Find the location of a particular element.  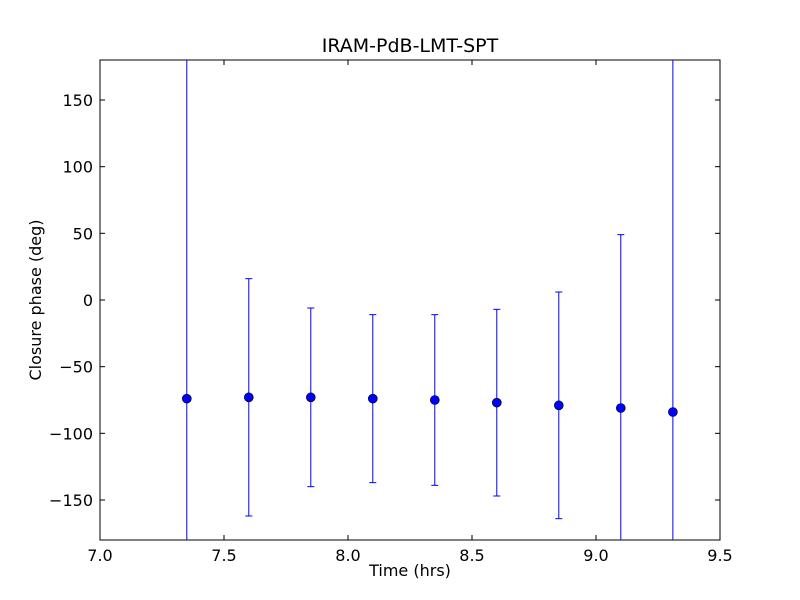

y-tick-label: −150 is located at coordinates (71, 500).